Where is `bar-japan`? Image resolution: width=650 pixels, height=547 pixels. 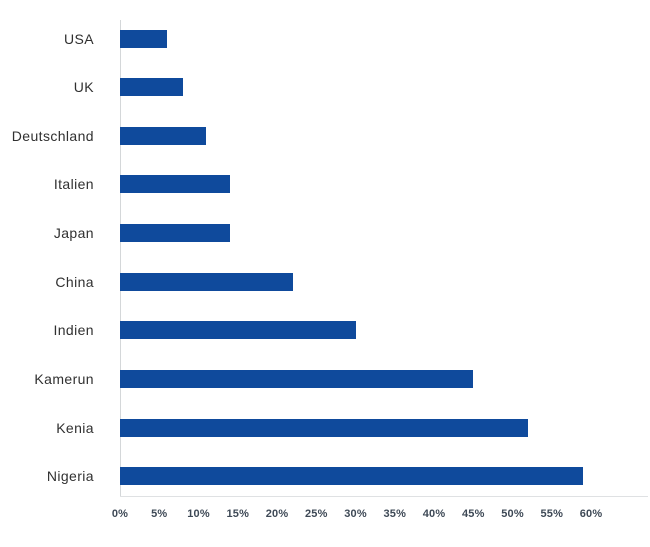 bar-japan is located at coordinates (175, 233).